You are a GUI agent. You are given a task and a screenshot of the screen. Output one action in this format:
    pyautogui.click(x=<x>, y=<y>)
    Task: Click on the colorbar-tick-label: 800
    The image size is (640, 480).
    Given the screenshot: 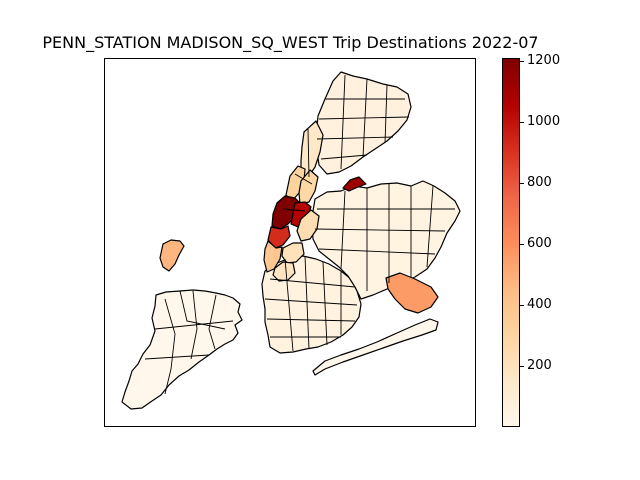 What is the action you would take?
    pyautogui.click(x=539, y=182)
    